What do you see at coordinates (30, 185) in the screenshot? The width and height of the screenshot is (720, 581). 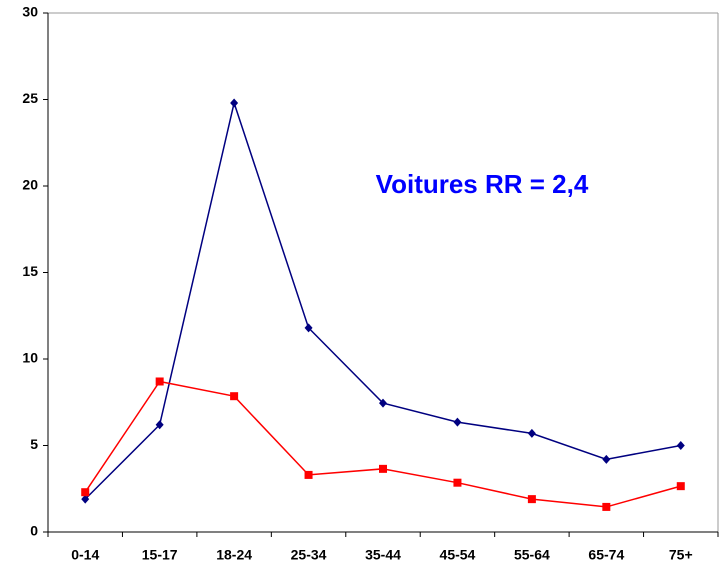 I see `y-tick-label: 20` at bounding box center [30, 185].